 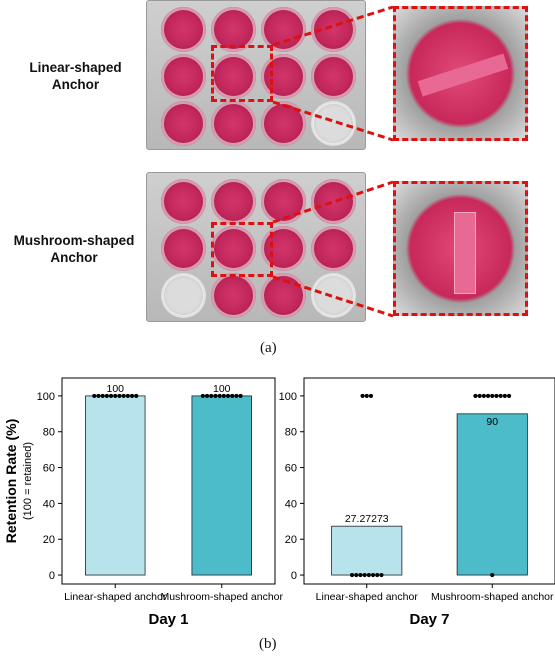 I want to click on chart-title: Day 7, so click(x=429, y=619).